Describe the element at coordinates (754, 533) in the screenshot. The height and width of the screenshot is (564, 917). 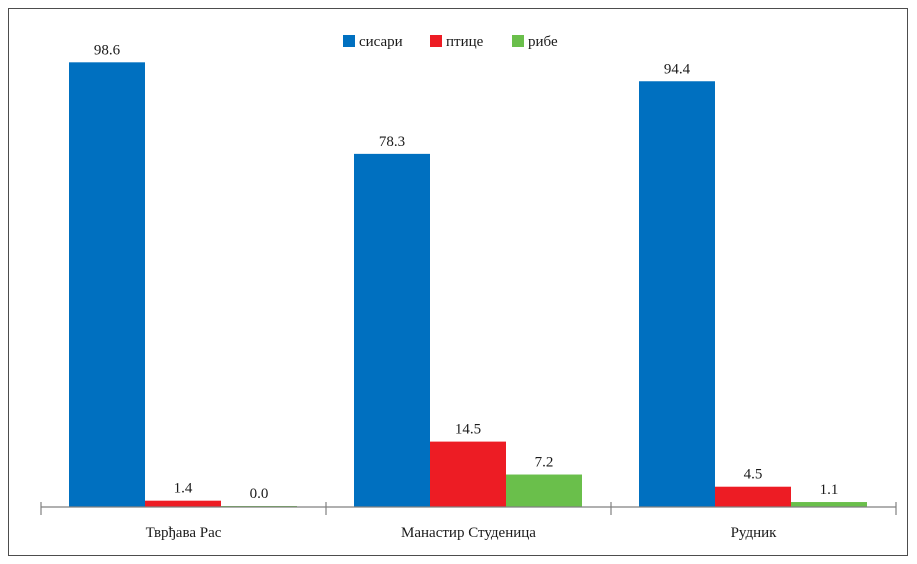
I see `x-tick-label-3: Рудник` at that location.